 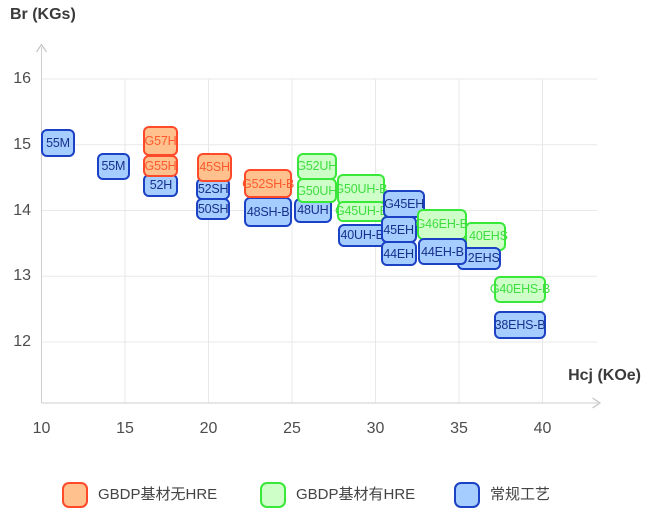 What do you see at coordinates (316, 191) in the screenshot?
I see `grade-box-G50UH: G50UH` at bounding box center [316, 191].